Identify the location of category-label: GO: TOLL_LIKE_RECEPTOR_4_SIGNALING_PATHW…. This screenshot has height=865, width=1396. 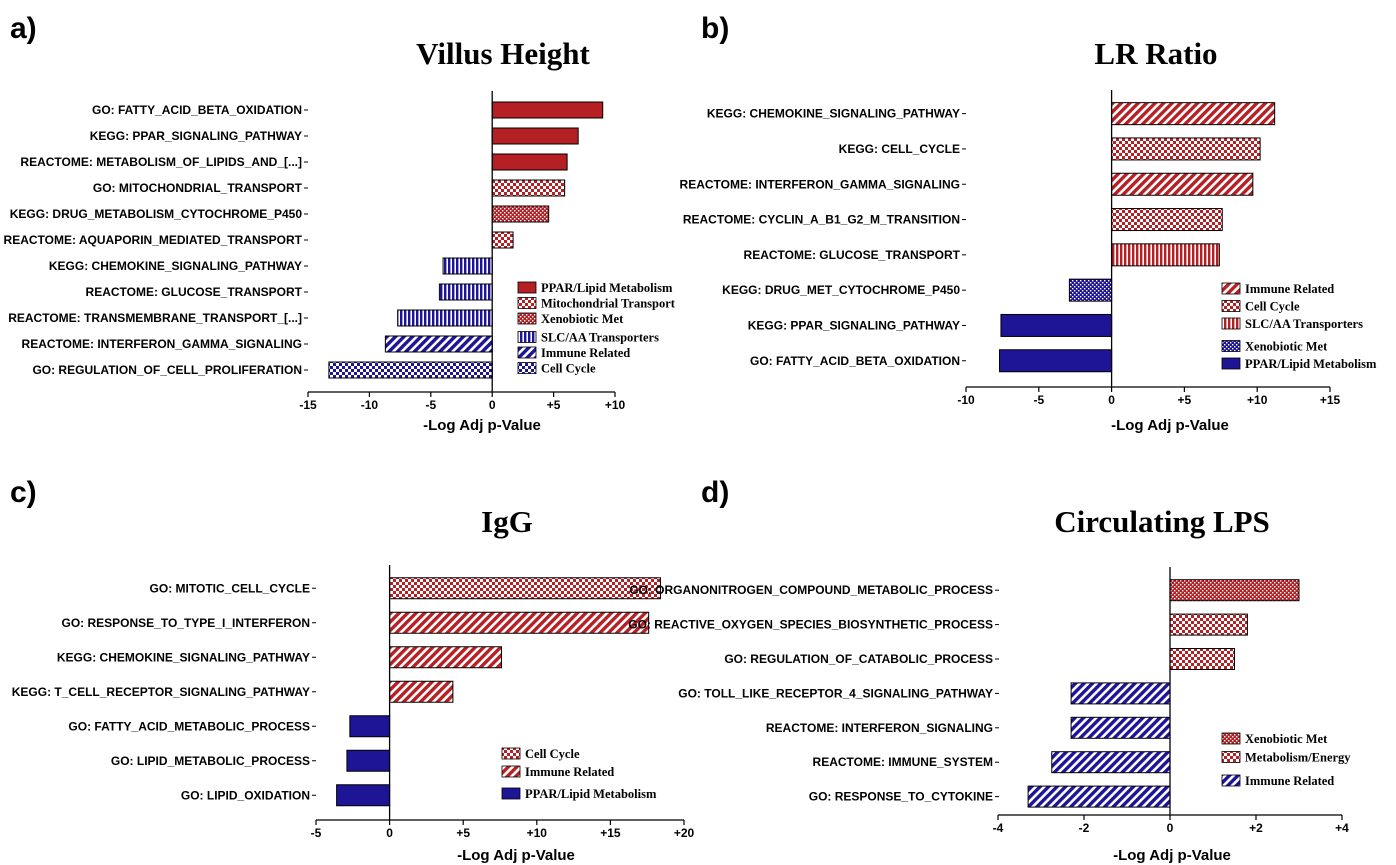
(835, 693).